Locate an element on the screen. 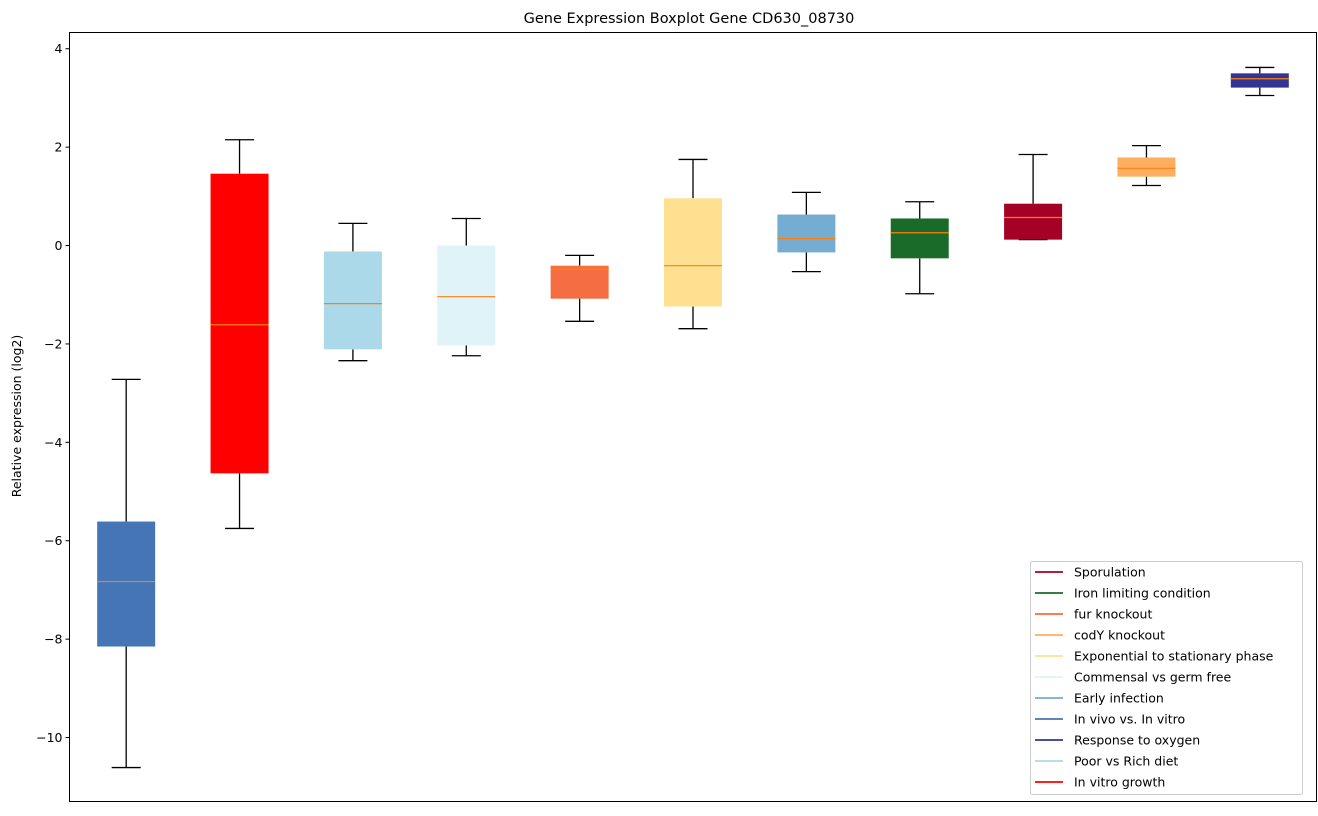 The width and height of the screenshot is (1318, 816). legend-label: Sporulation is located at coordinates (1110, 572).